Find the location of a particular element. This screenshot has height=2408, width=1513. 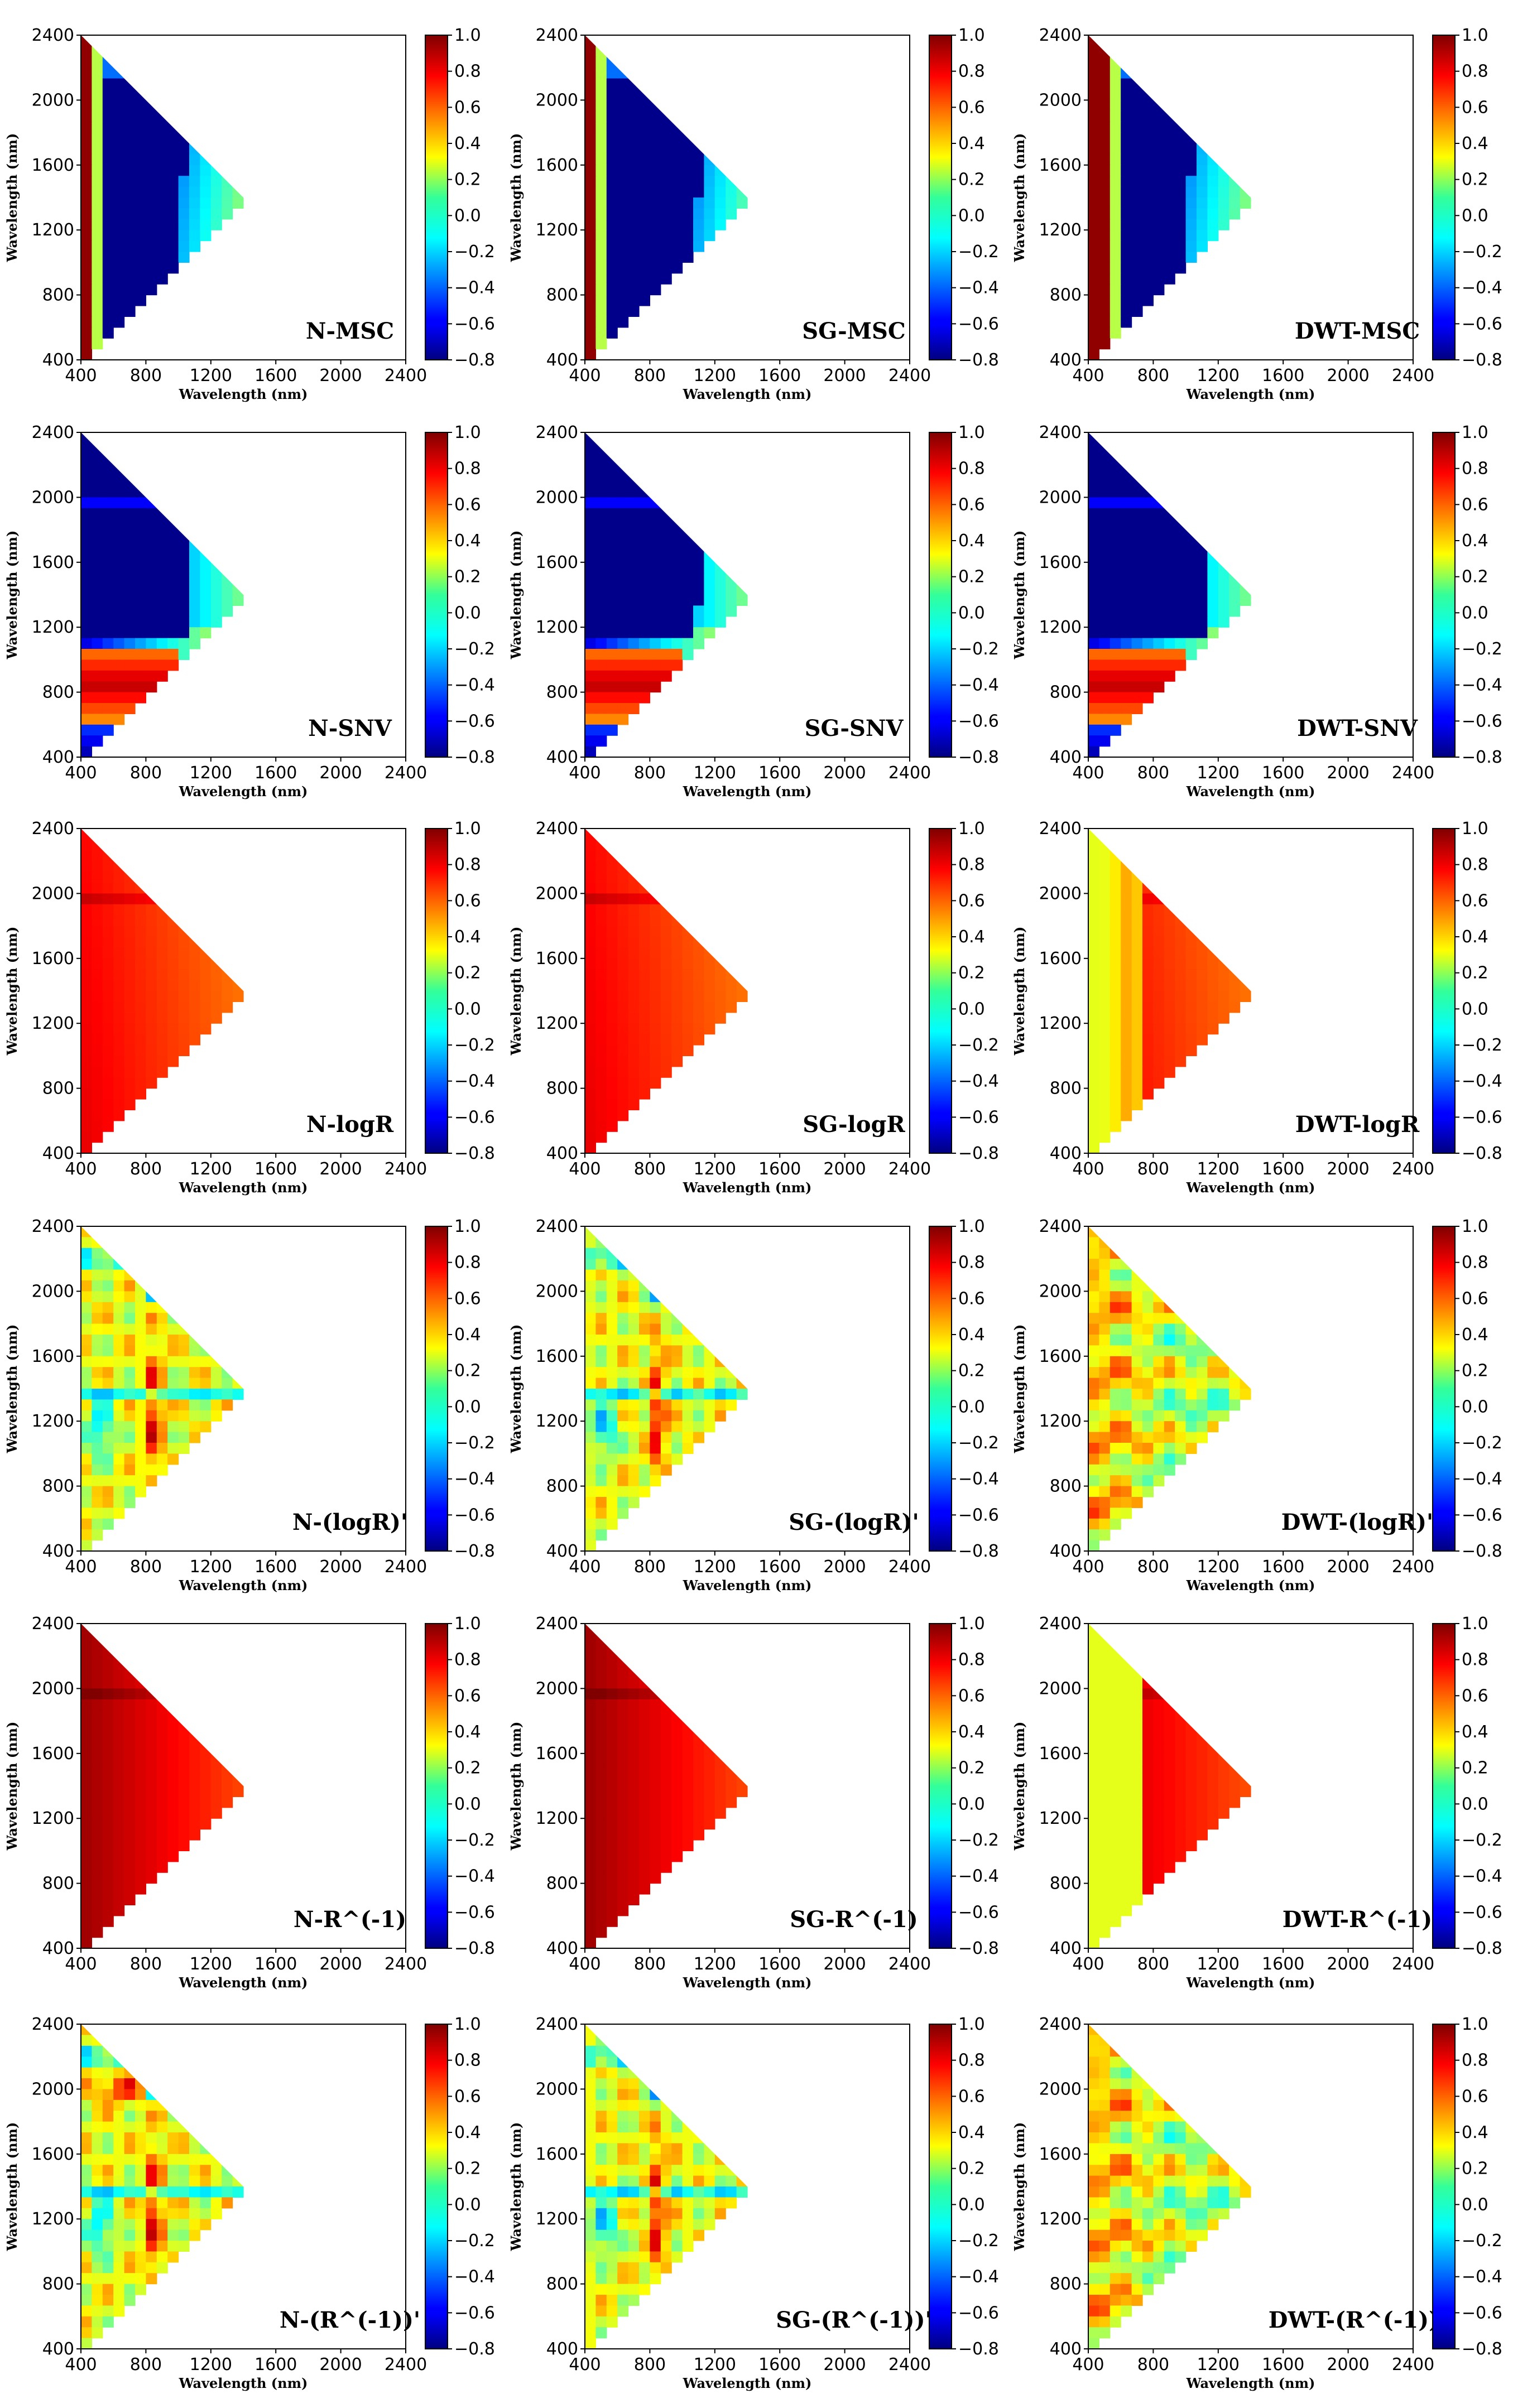

y-tick-label: 400 is located at coordinates (1066, 1153).